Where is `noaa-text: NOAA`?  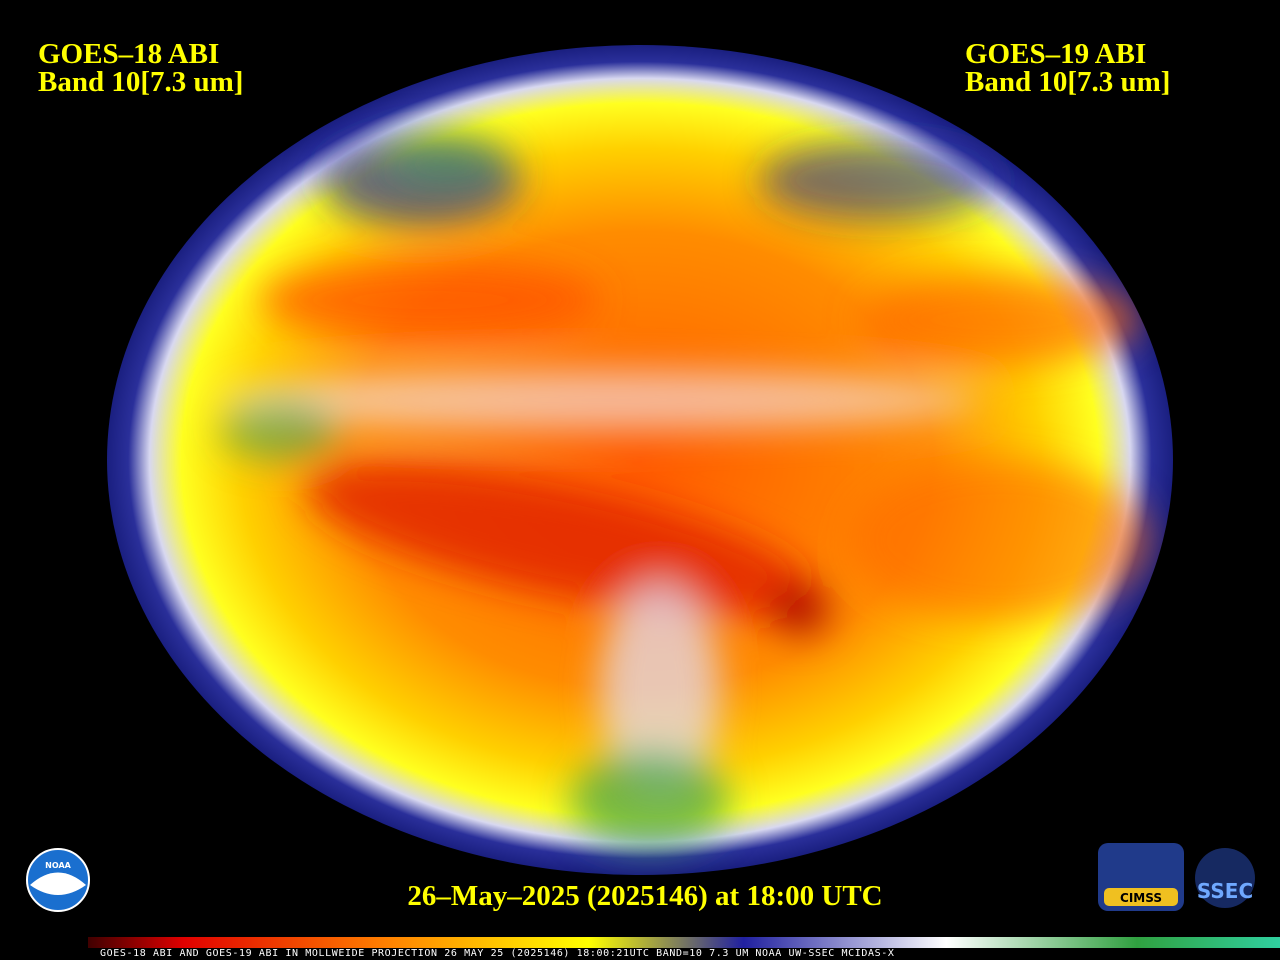
noaa-text: NOAA is located at coordinates (58, 865).